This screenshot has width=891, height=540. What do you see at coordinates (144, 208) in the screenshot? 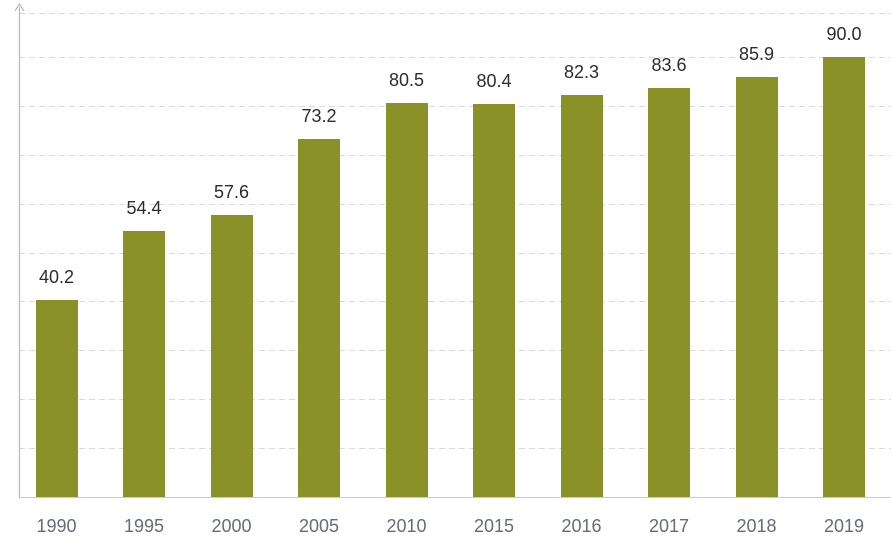
I see `bar-value-label: 54.4` at bounding box center [144, 208].